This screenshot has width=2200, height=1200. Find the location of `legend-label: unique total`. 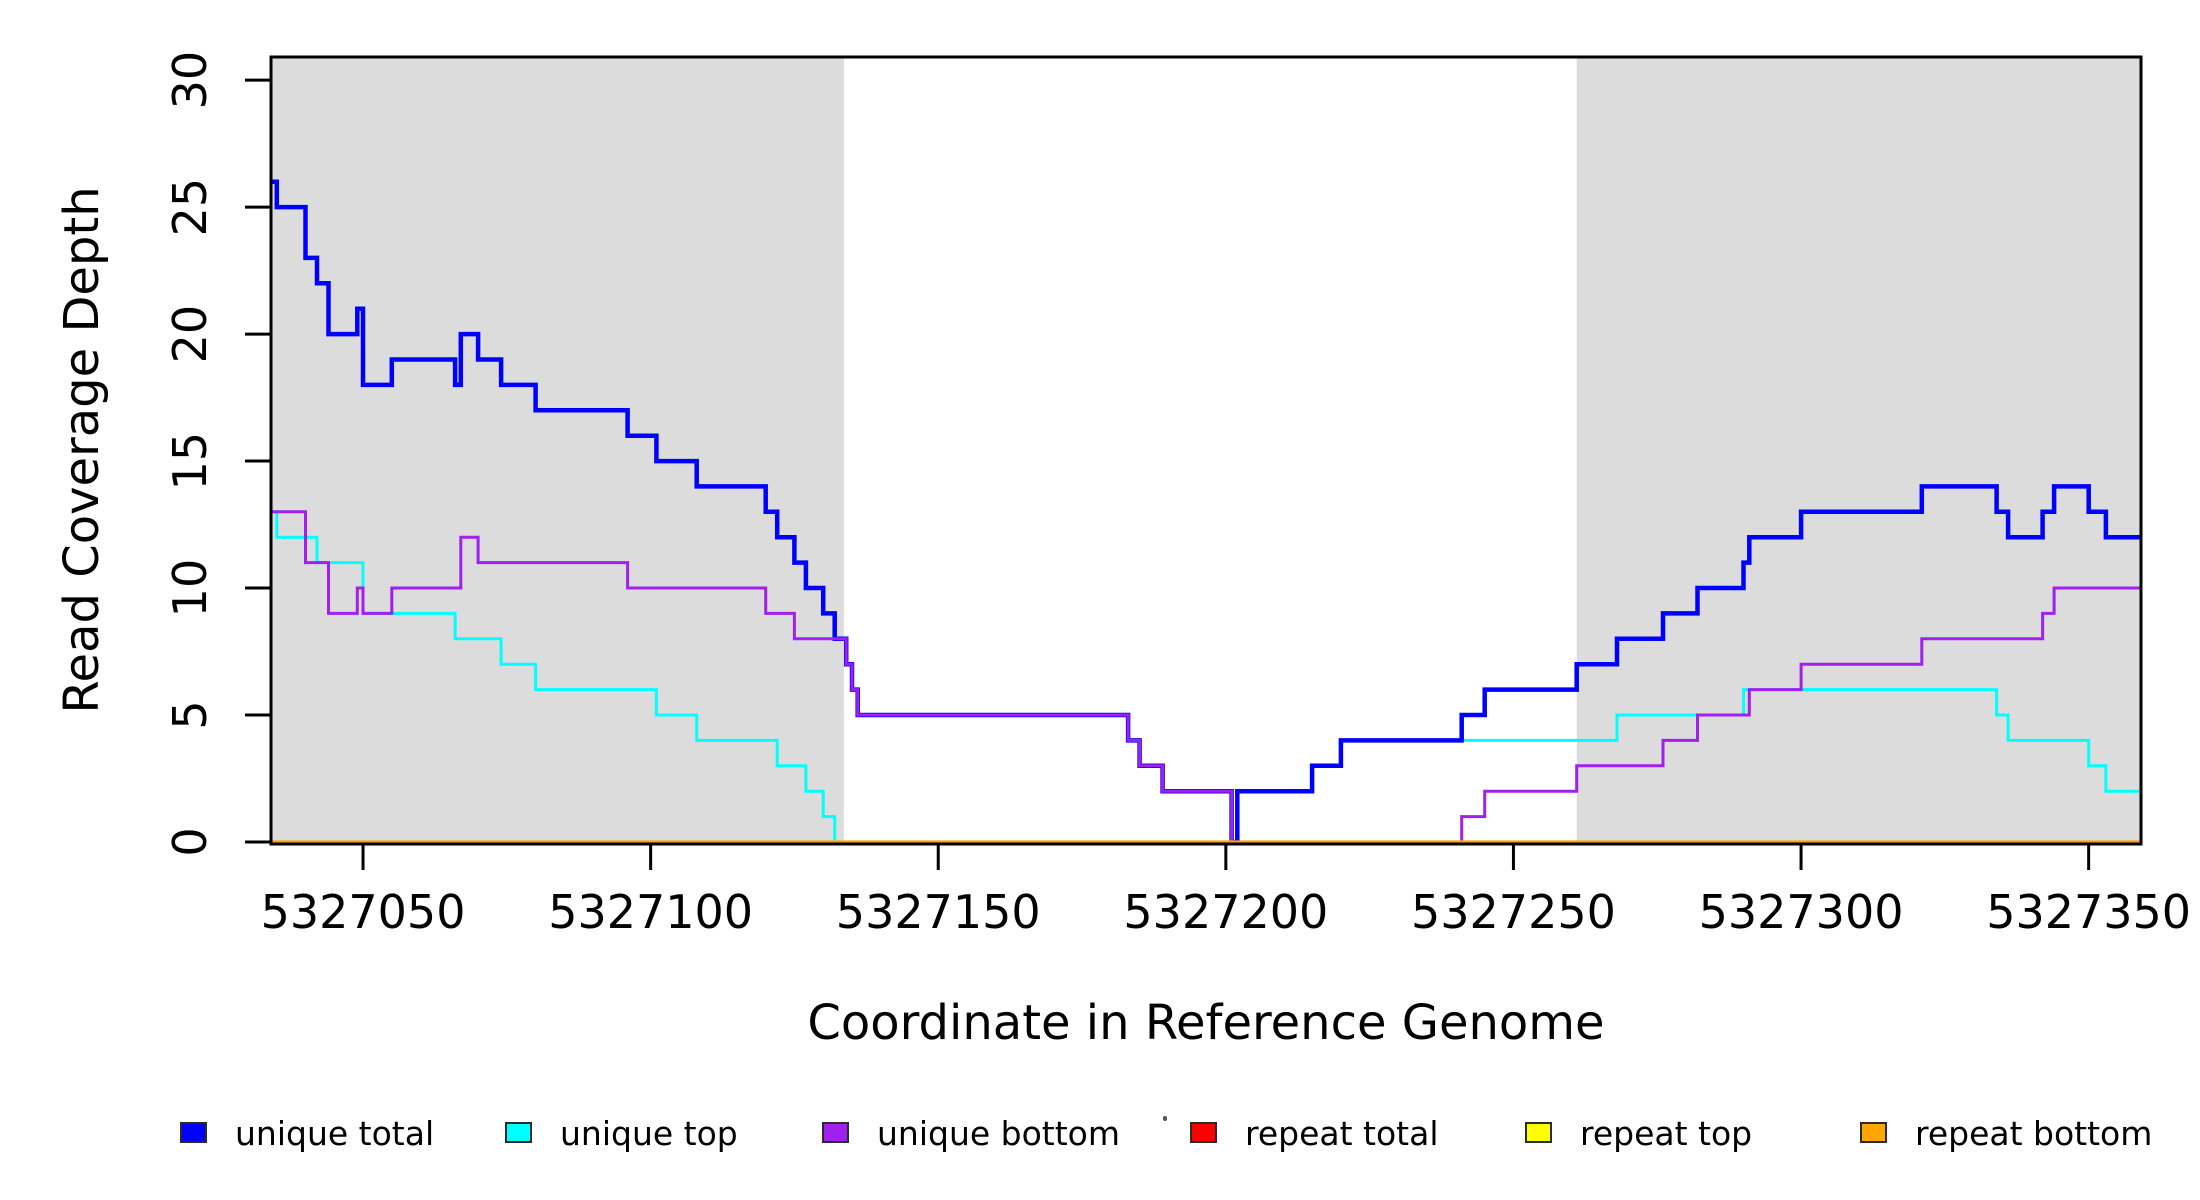

legend-label: unique total is located at coordinates (335, 1133).